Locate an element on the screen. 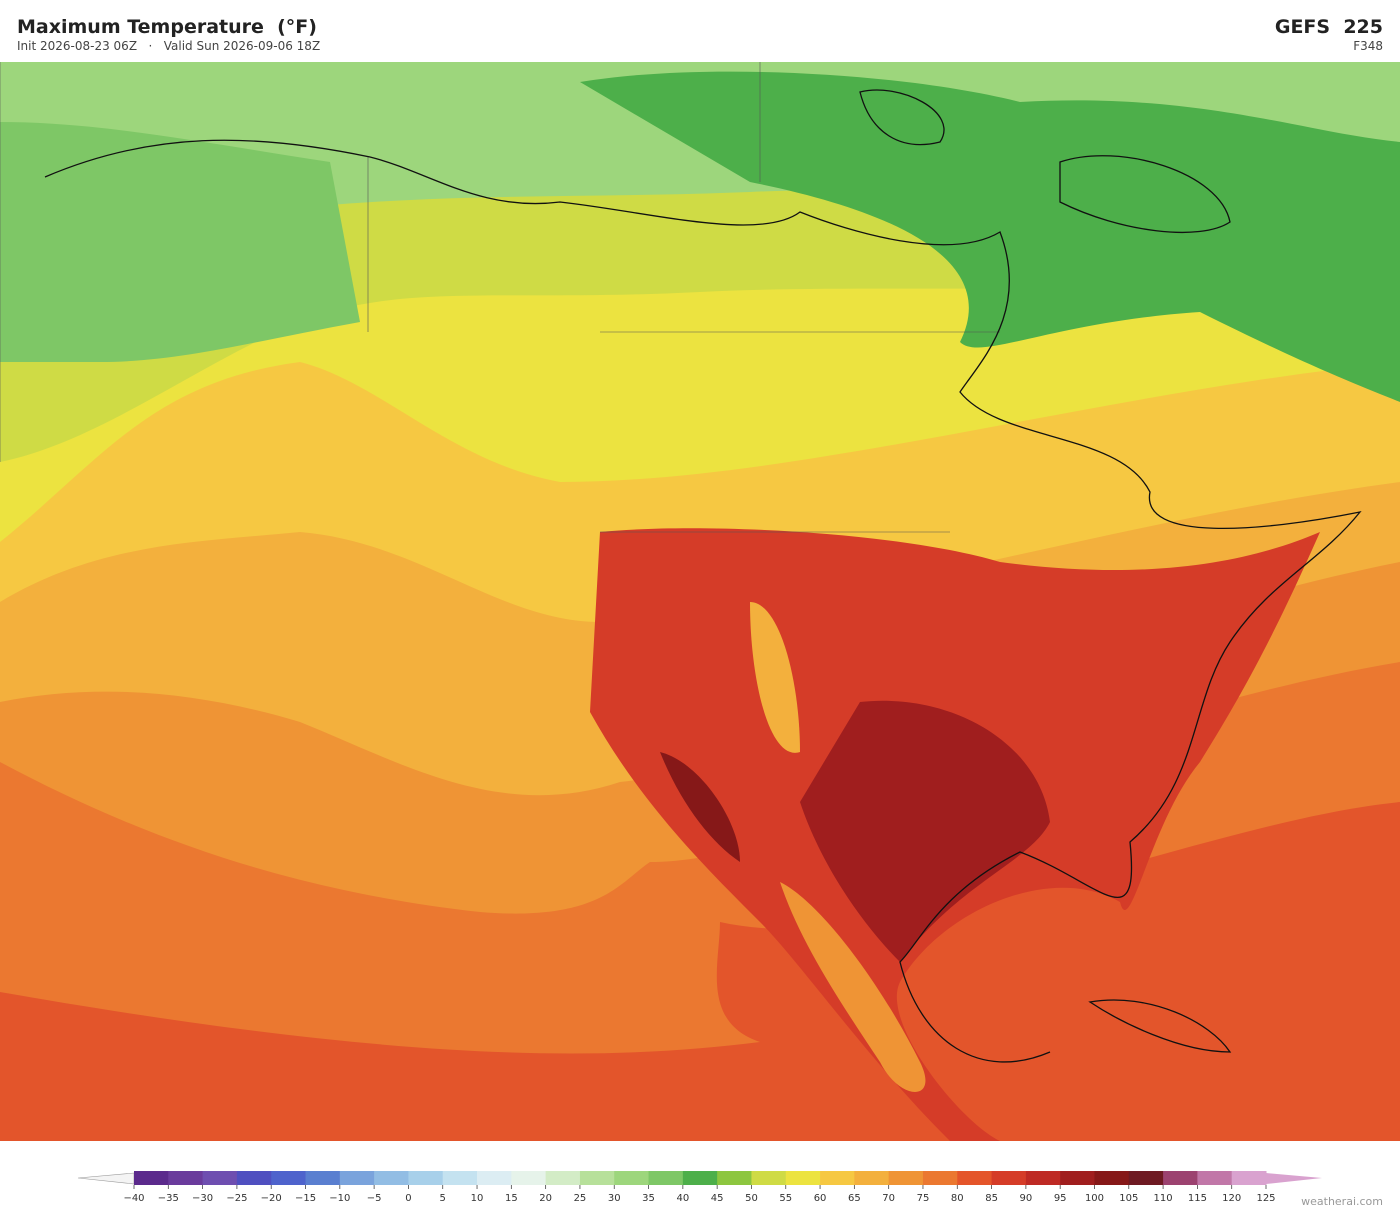  colorbar-tick-label: 85 is located at coordinates (991, 1198).